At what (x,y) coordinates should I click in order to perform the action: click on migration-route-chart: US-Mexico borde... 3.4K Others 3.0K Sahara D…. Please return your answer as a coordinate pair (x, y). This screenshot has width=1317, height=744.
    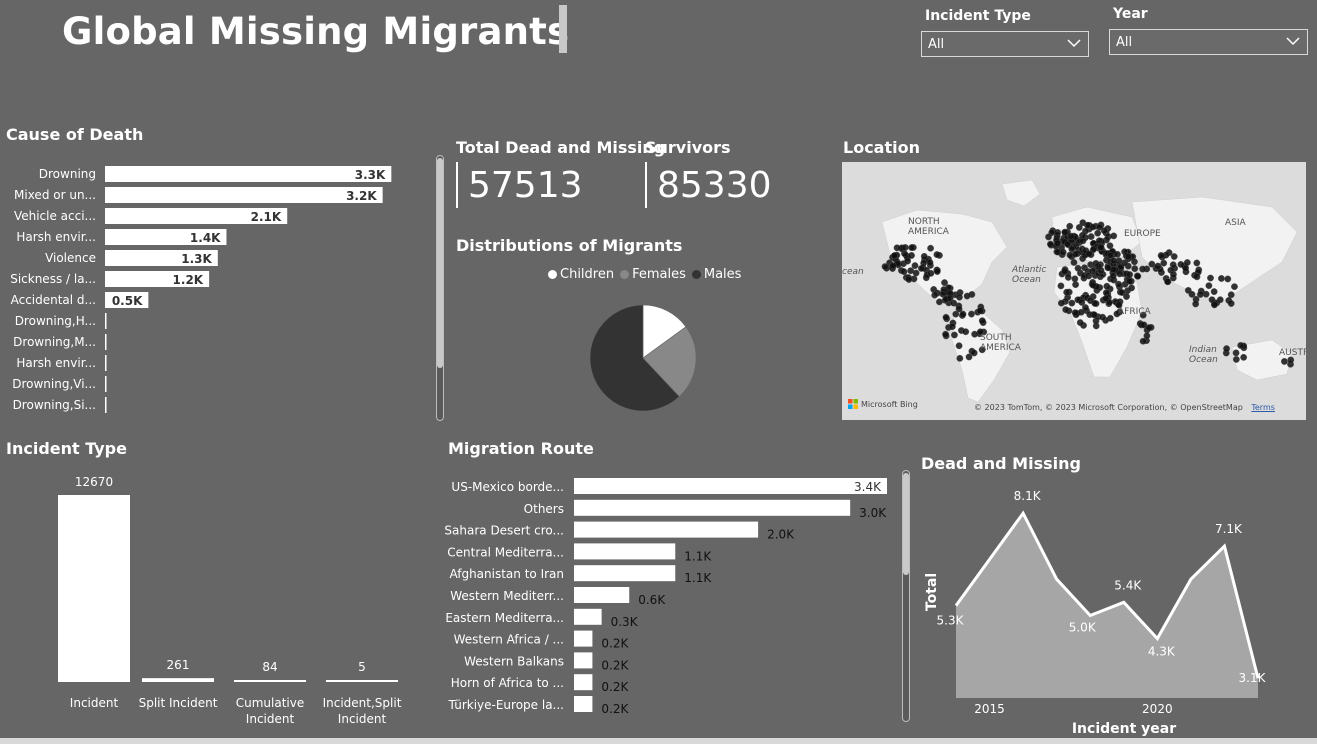
    Looking at the image, I should click on (670, 595).